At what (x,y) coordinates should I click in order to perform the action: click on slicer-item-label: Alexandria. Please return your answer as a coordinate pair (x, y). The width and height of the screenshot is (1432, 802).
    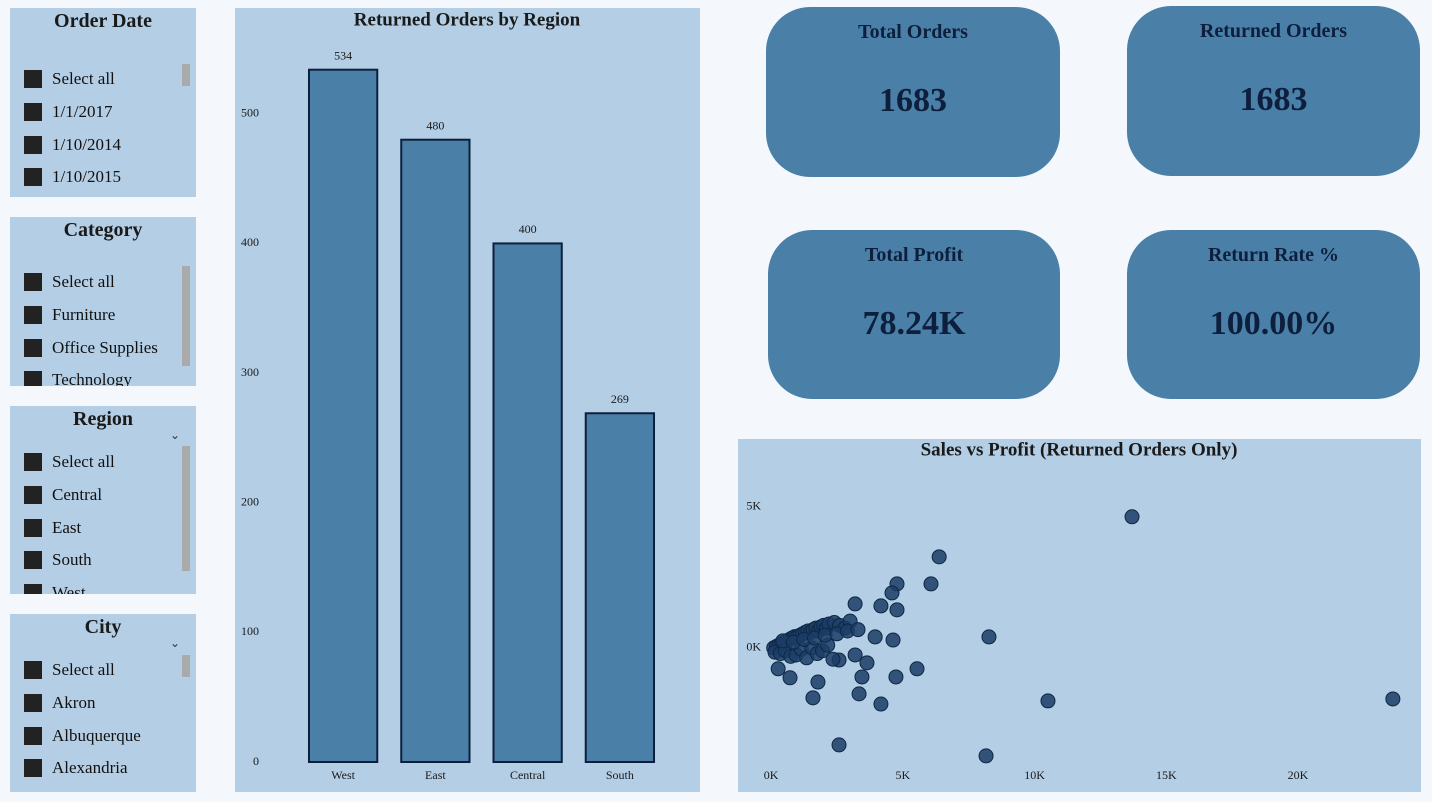
    Looking at the image, I should click on (90, 768).